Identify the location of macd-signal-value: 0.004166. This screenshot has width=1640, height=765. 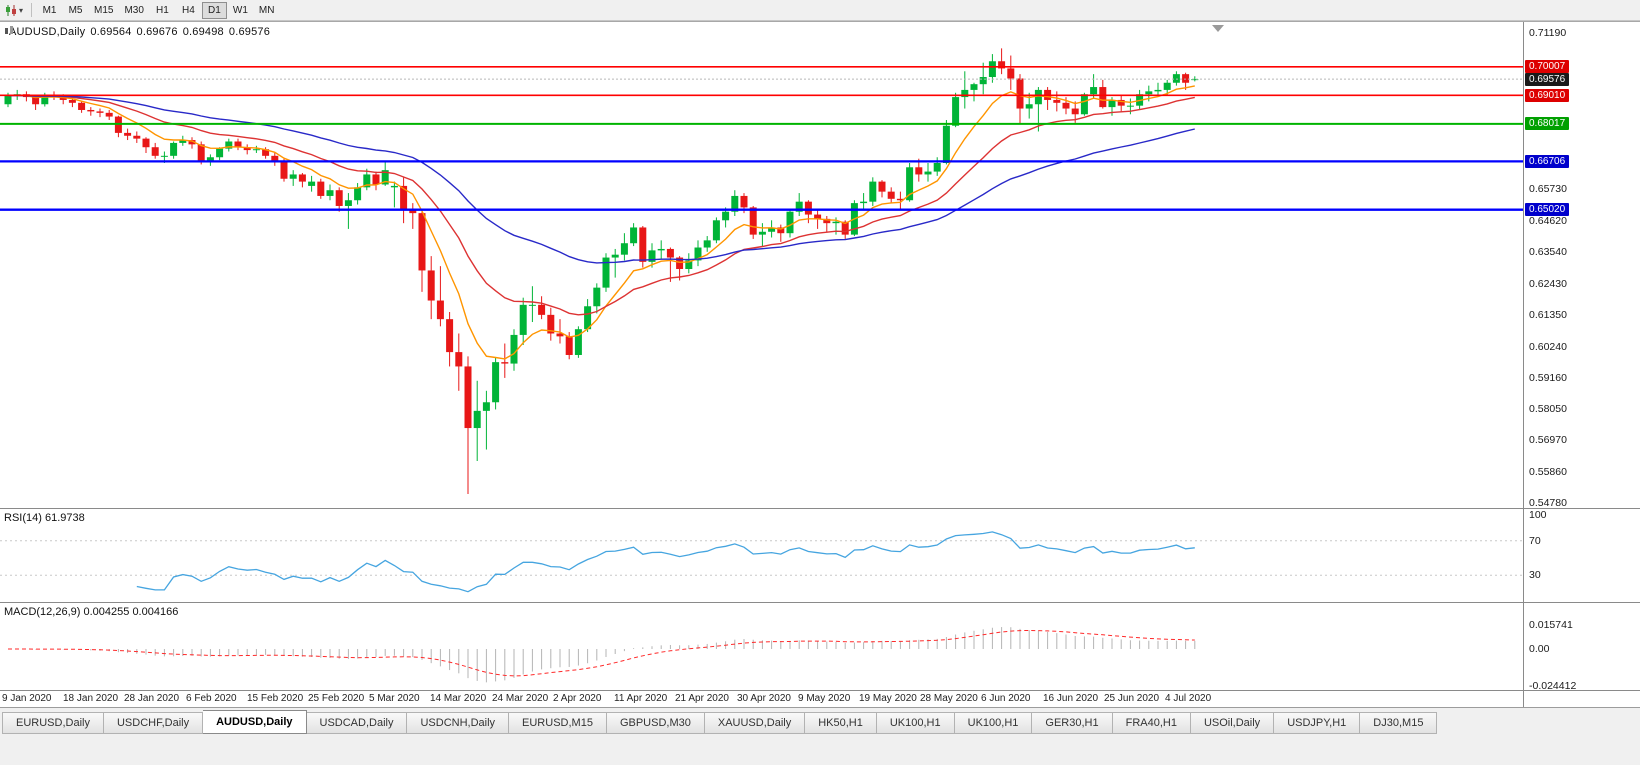
(155, 612).